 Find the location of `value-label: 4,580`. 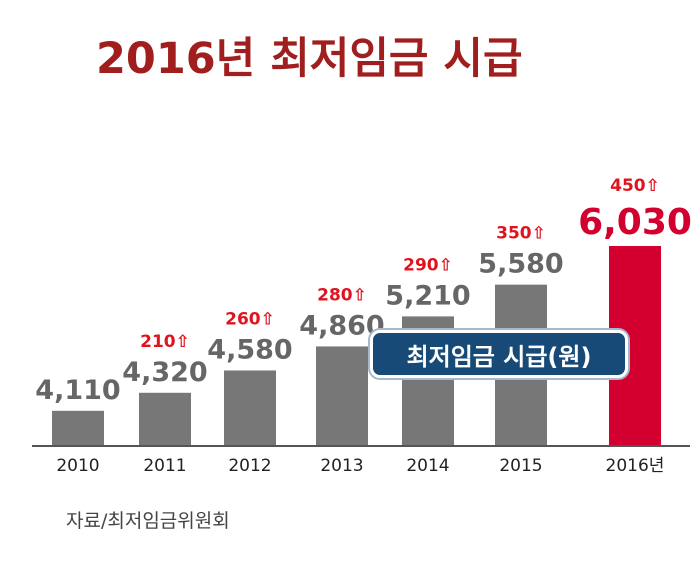

value-label: 4,580 is located at coordinates (249, 349).